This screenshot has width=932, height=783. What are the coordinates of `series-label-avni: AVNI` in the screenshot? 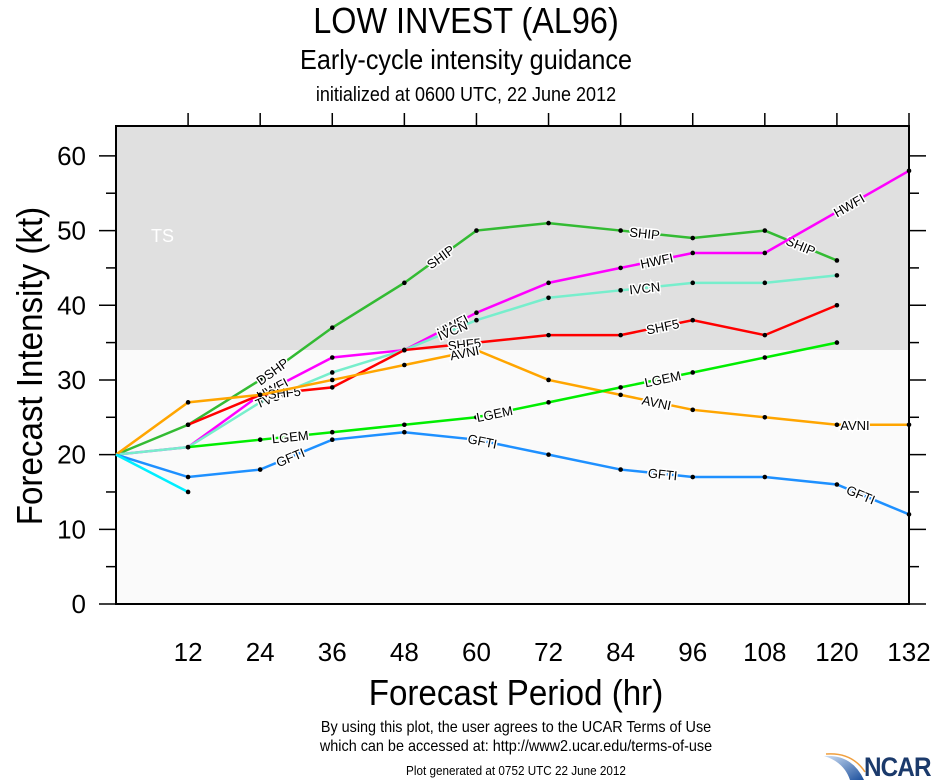 It's located at (854, 425).